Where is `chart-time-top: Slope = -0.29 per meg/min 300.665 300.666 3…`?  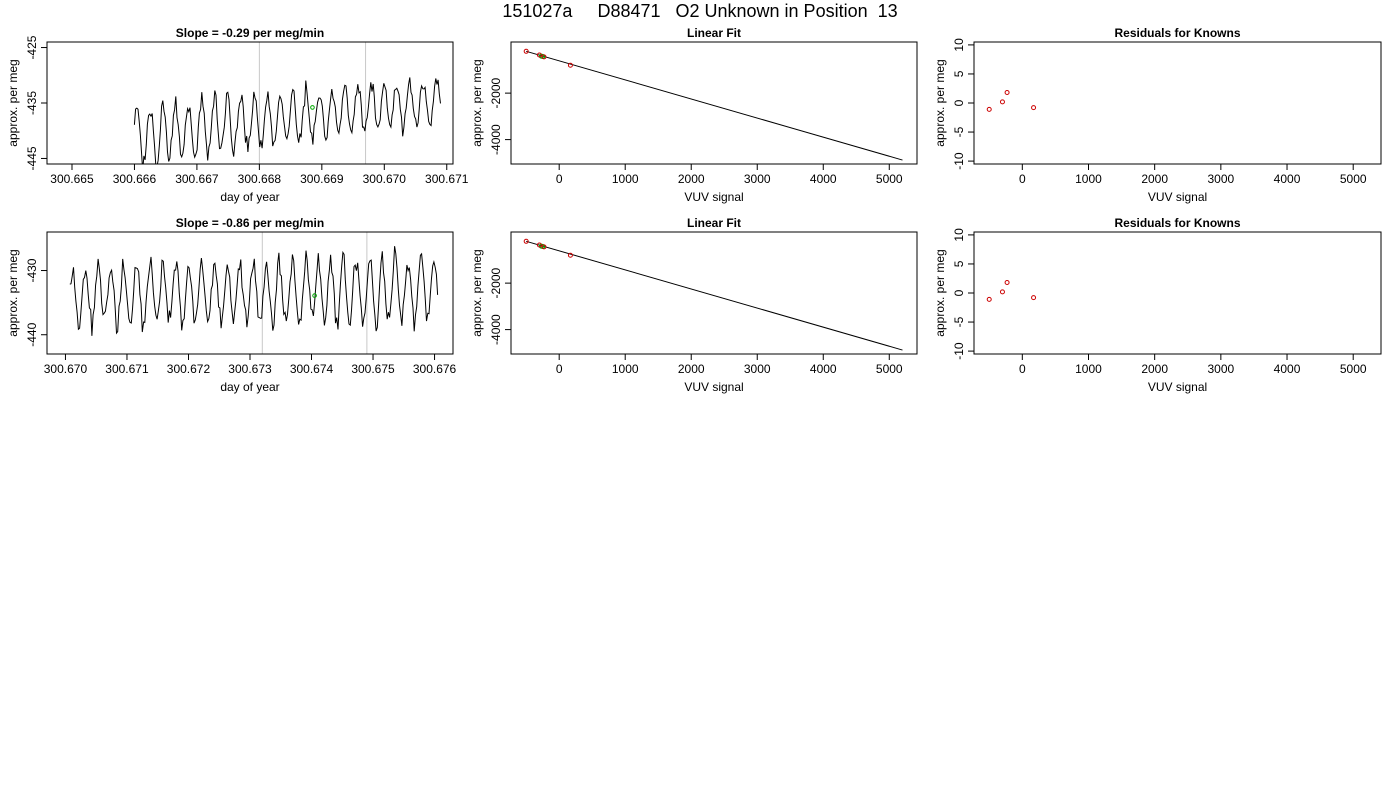 chart-time-top: Slope = -0.29 per meg/min 300.665 300.666 3… is located at coordinates (237, 115).